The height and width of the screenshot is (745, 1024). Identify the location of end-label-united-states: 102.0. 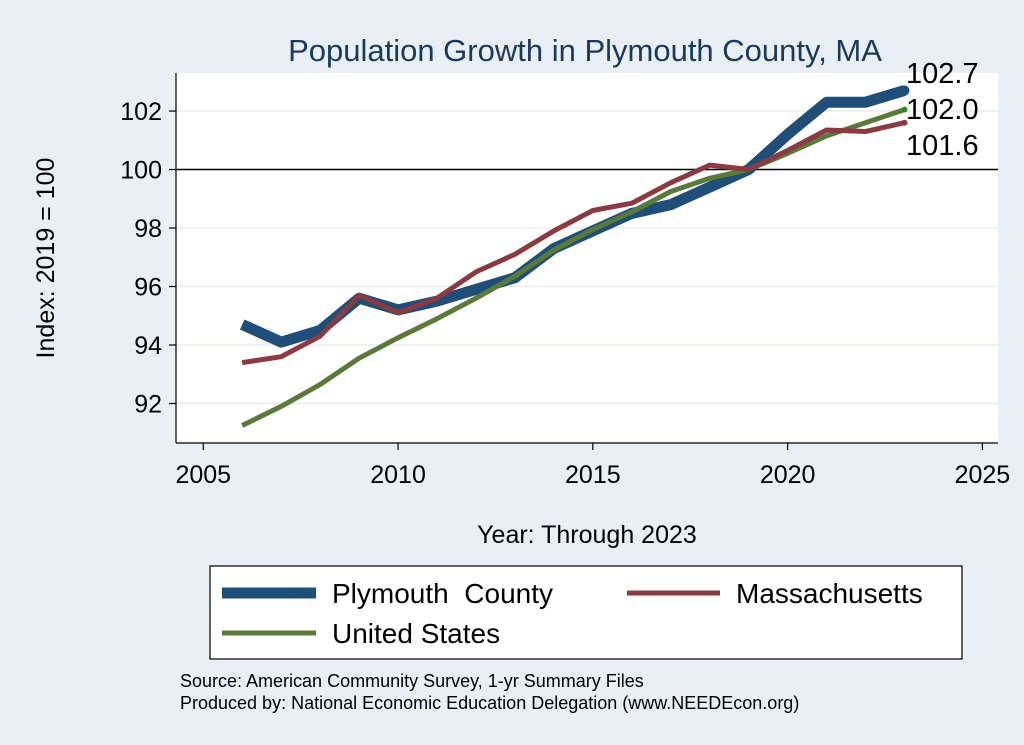
(942, 110).